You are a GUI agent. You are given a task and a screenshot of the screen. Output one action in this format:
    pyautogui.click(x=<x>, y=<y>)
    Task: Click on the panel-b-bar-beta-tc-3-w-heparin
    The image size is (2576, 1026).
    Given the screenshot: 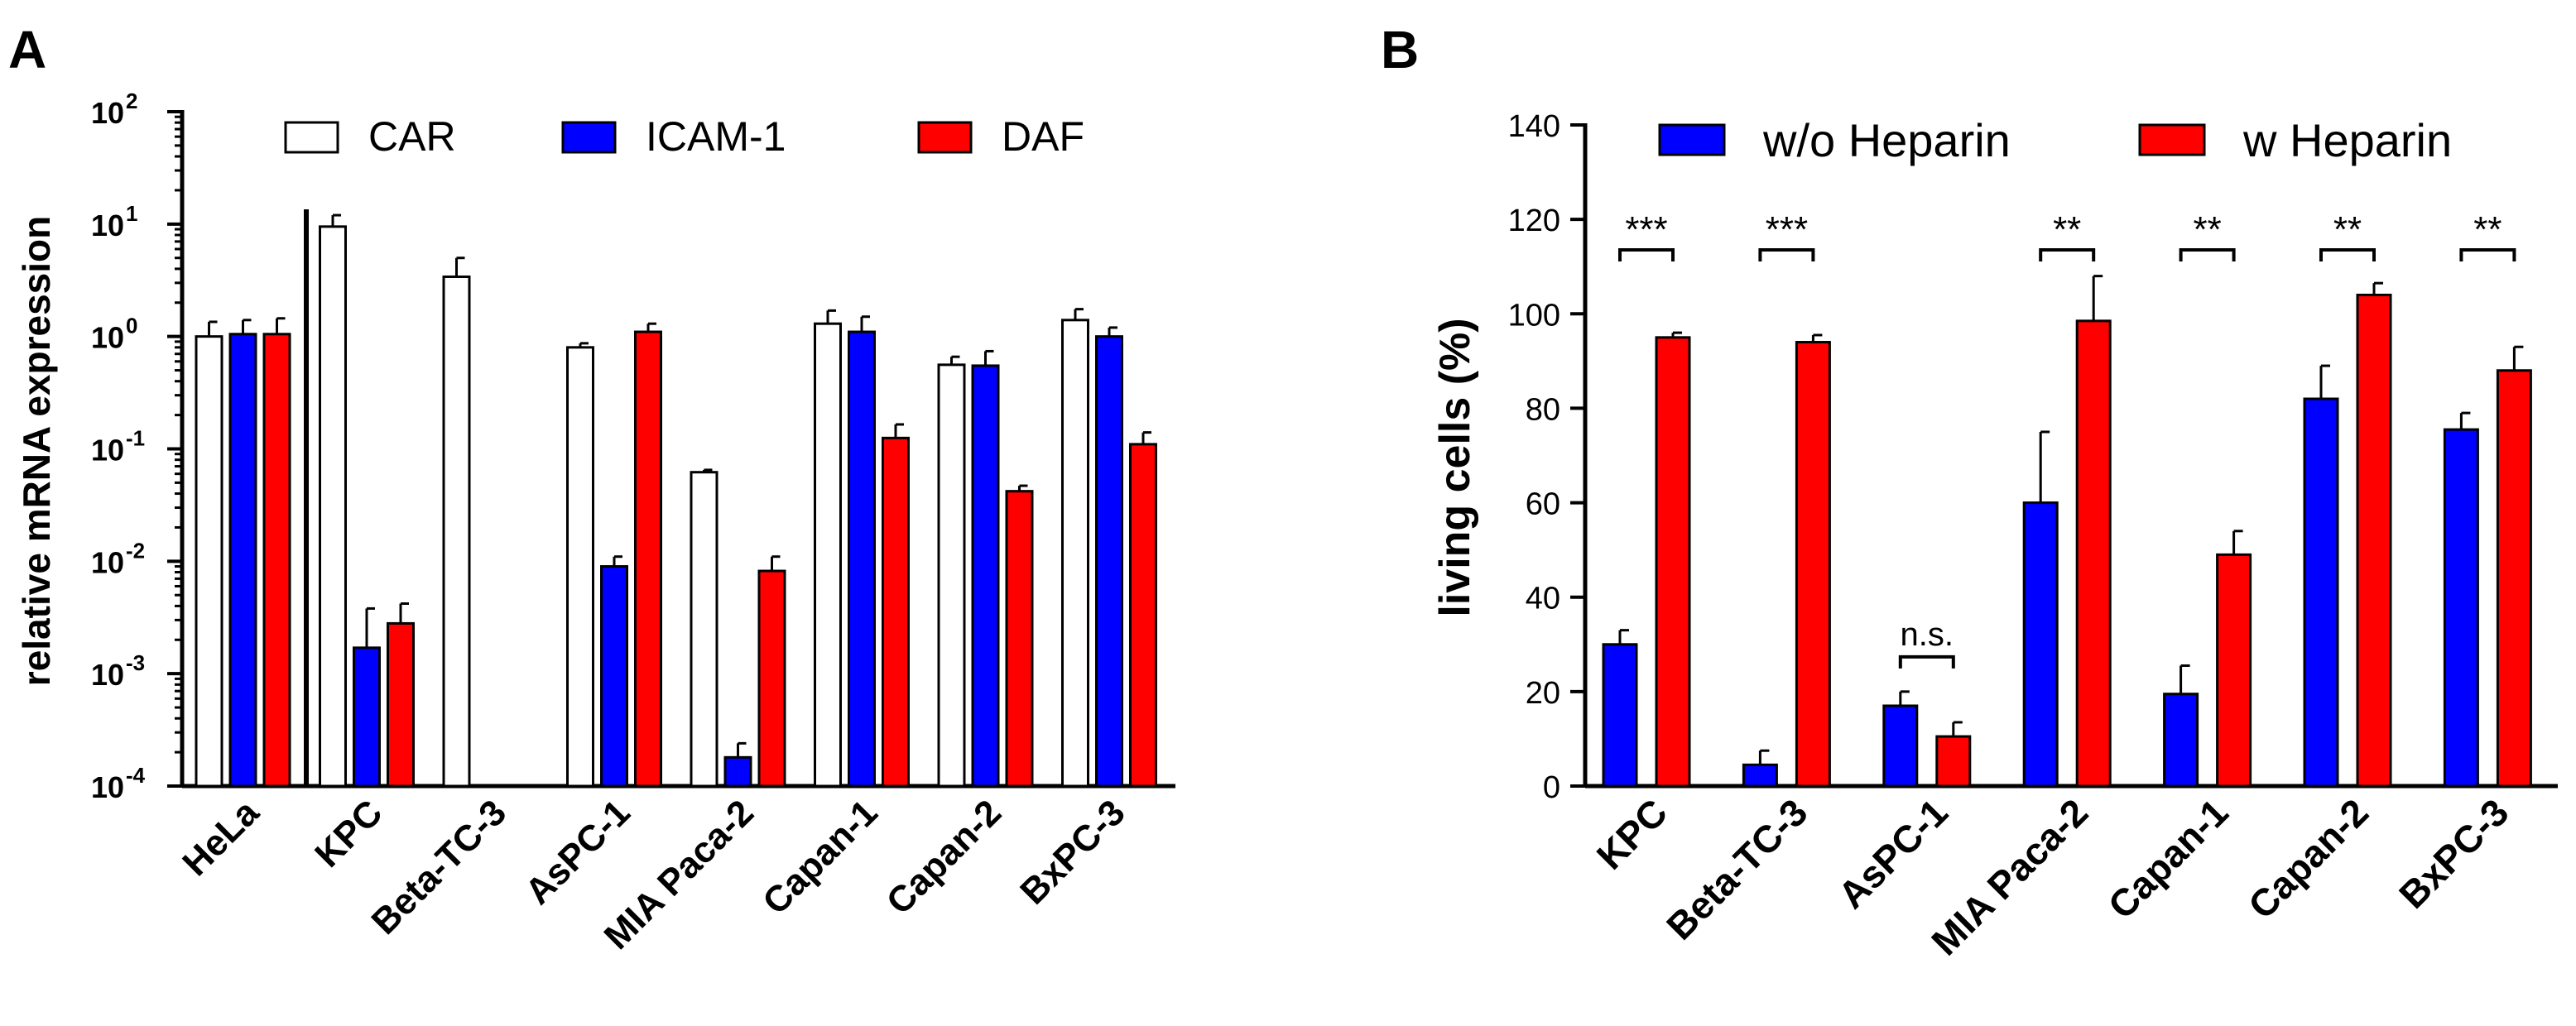 What is the action you would take?
    pyautogui.click(x=1813, y=564)
    